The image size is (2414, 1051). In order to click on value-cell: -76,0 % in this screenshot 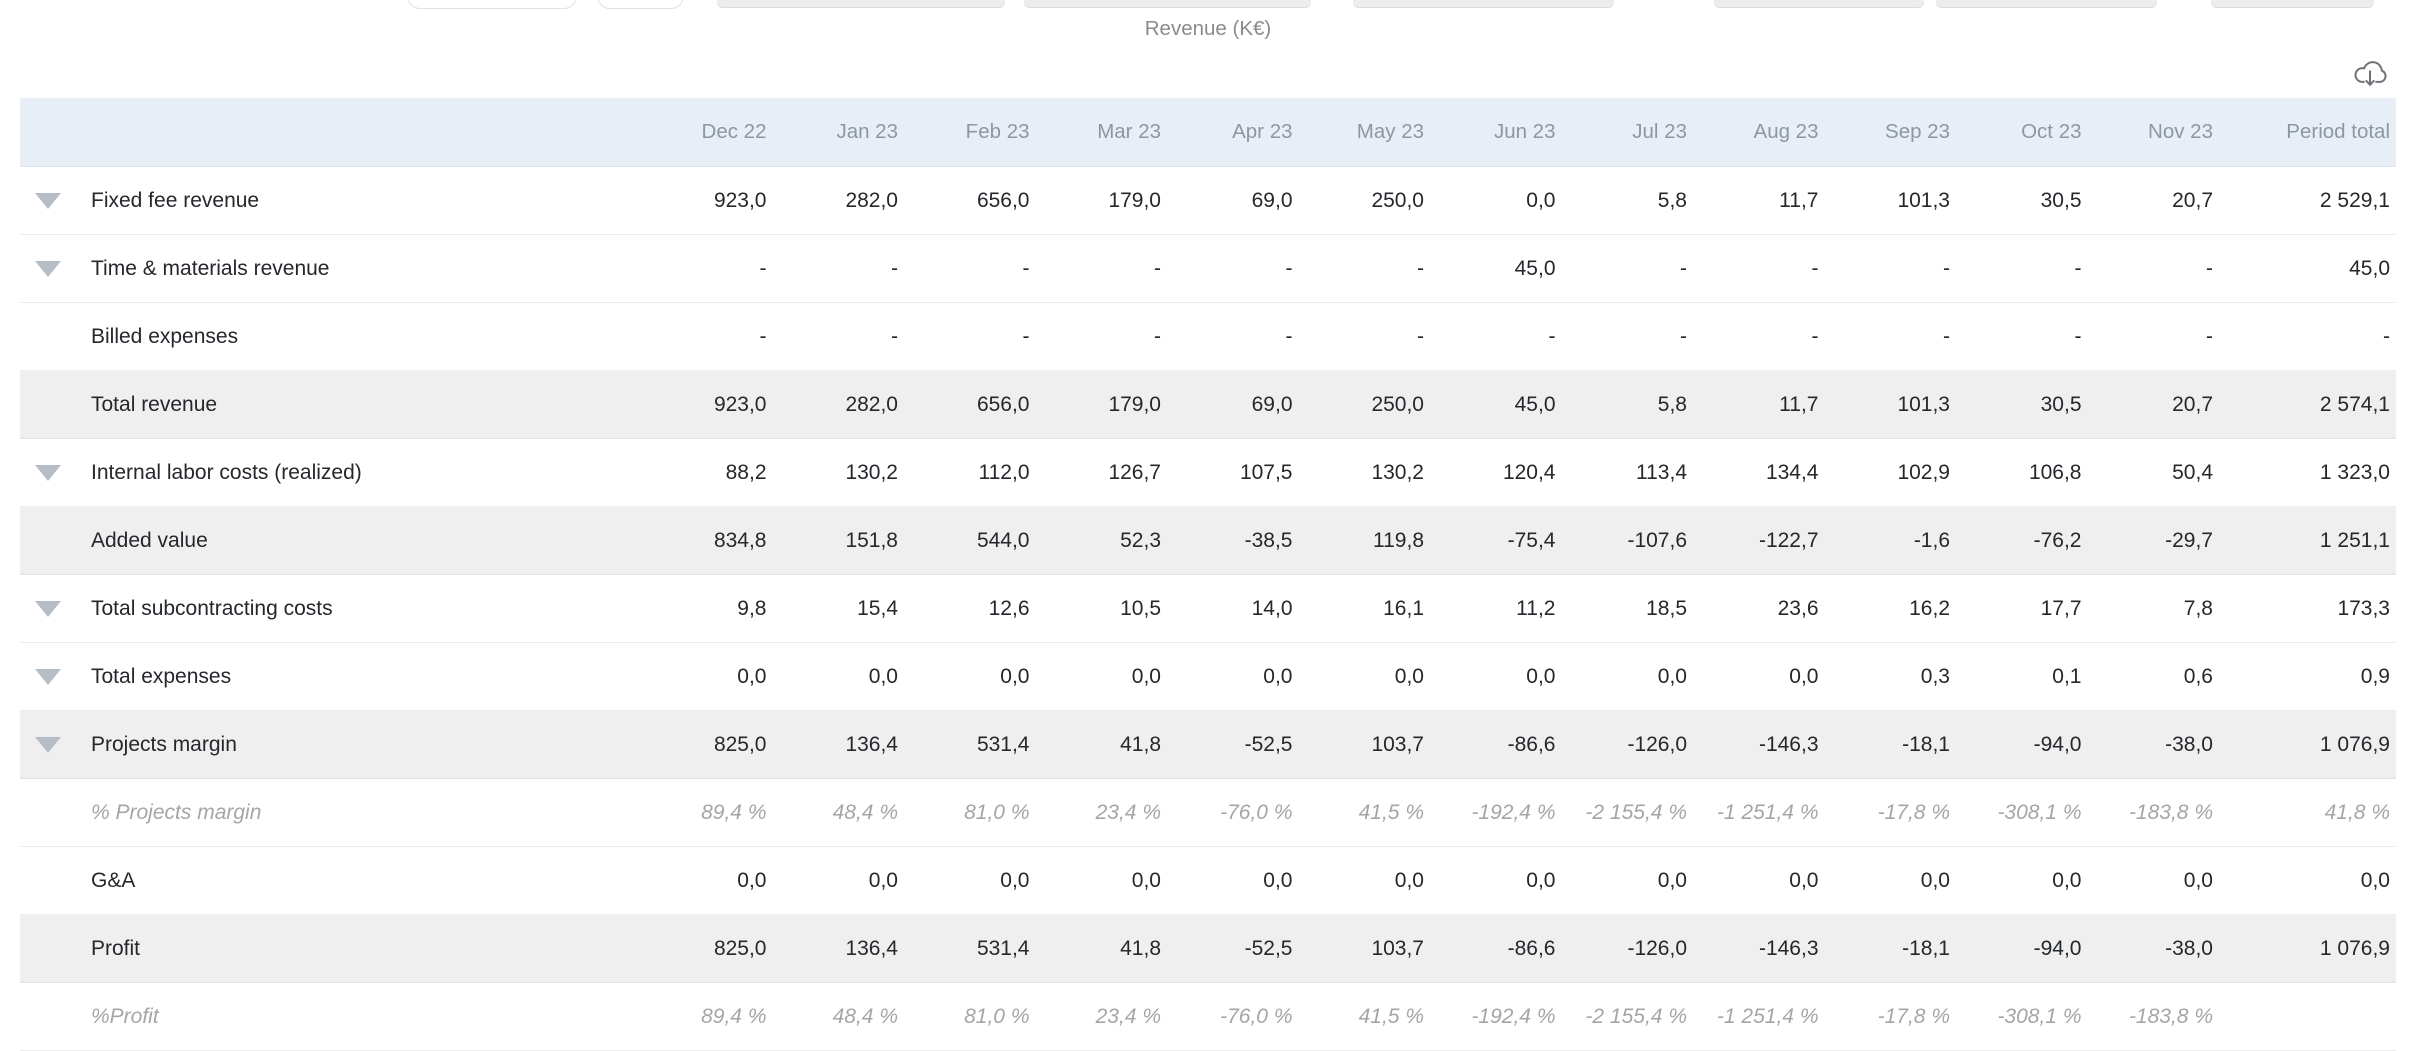, I will do `click(1239, 1016)`.